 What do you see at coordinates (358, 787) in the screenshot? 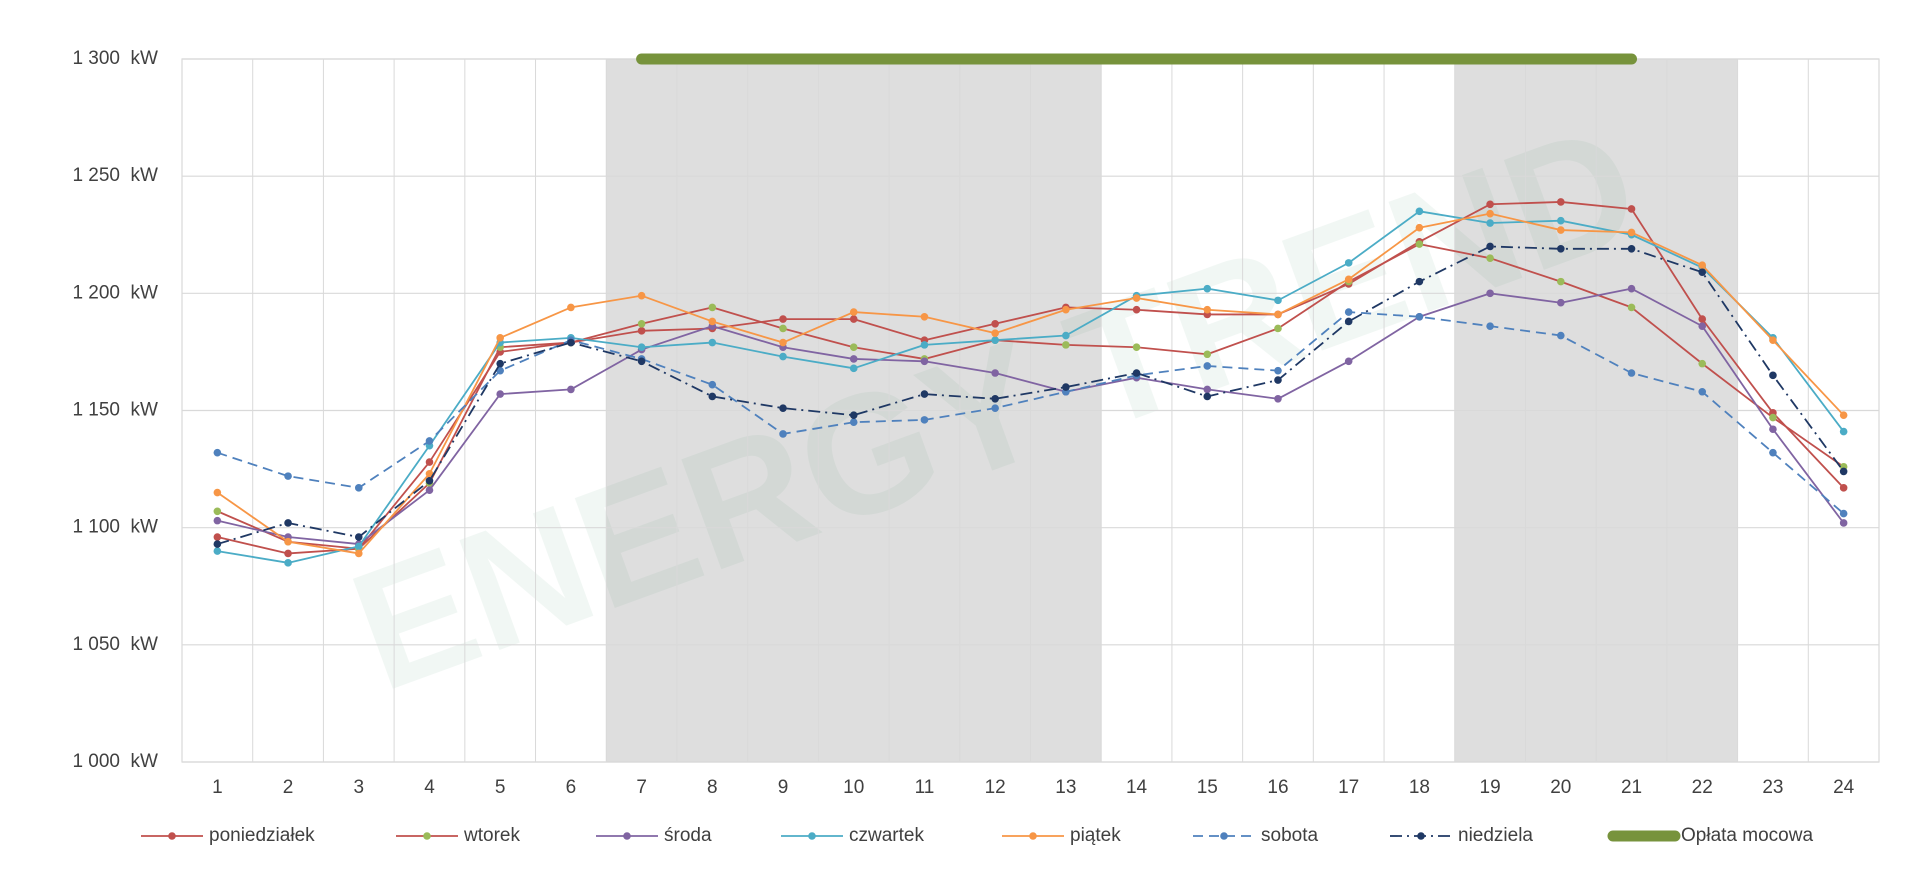
I see `x-tick-label: 3` at bounding box center [358, 787].